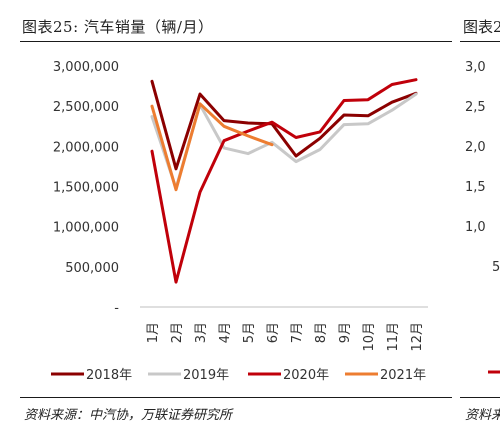 The width and height of the screenshot is (500, 426). I want to click on series-line-2021年, so click(212, 147).